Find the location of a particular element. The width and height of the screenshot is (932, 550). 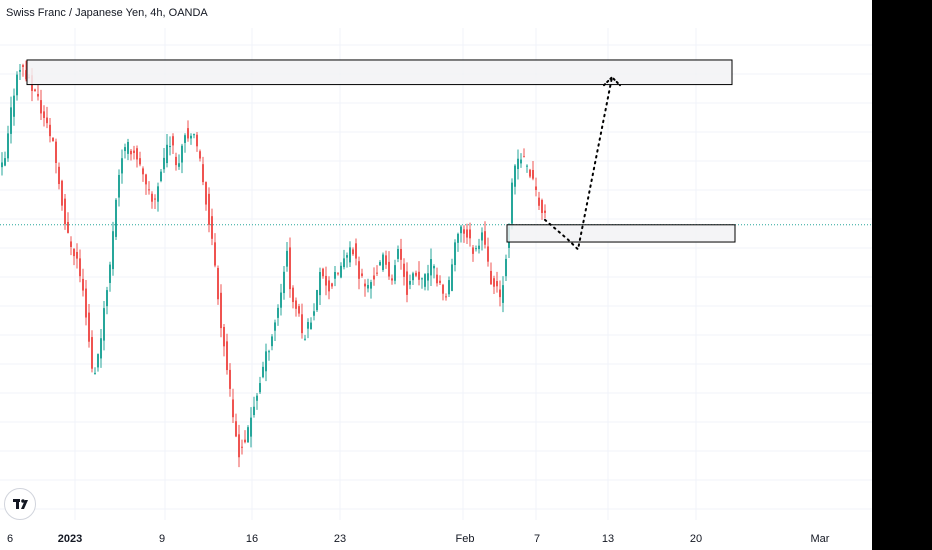

supply-zone-rectangle is located at coordinates (379, 72).